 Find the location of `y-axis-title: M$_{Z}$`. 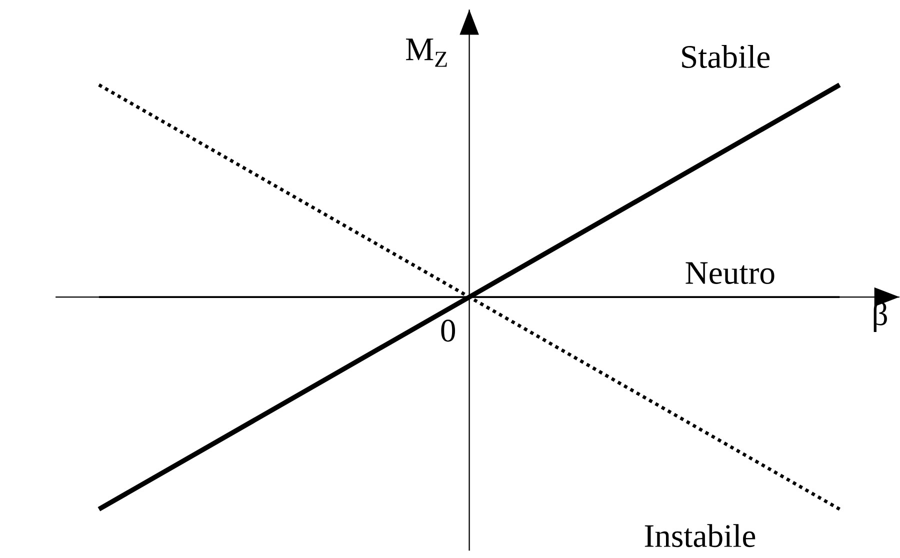

y-axis-title: M$_{Z}$ is located at coordinates (426, 52).